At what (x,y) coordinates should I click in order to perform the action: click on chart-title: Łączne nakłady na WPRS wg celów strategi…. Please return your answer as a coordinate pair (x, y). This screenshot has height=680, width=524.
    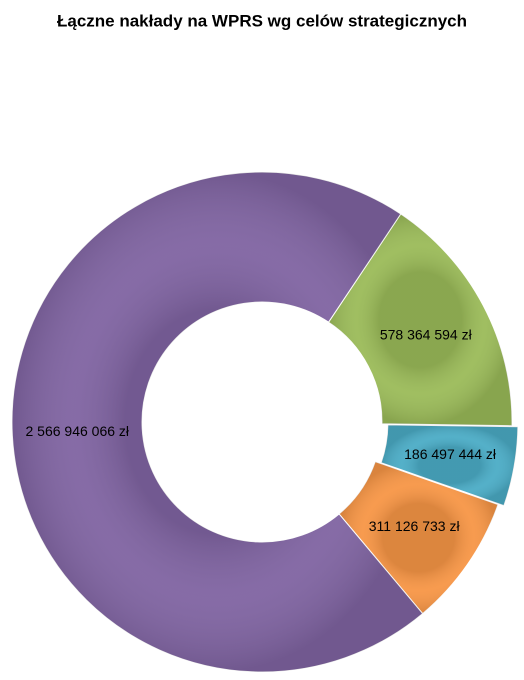
    Looking at the image, I should click on (262, 20).